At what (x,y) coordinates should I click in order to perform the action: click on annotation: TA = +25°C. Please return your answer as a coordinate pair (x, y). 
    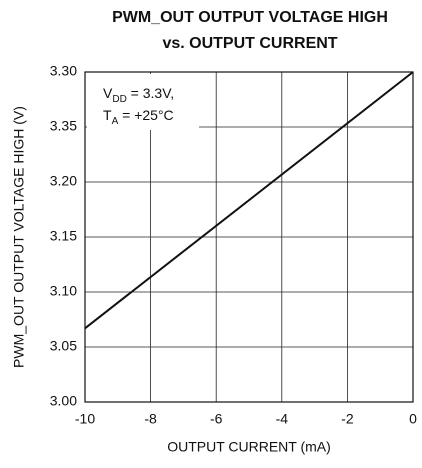
    Looking at the image, I should click on (138, 117).